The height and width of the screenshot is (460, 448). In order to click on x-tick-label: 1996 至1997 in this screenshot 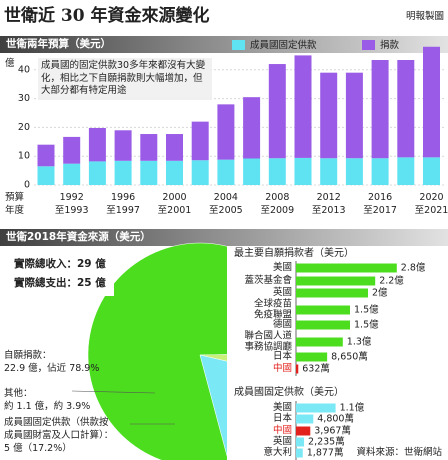, I will do `click(123, 204)`.